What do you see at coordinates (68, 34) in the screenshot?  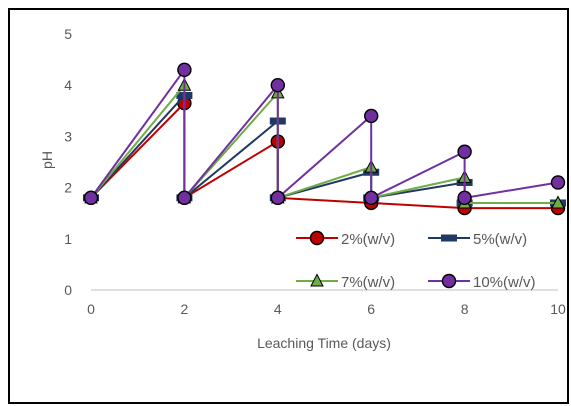 I see `y-tick-label: 5` at bounding box center [68, 34].